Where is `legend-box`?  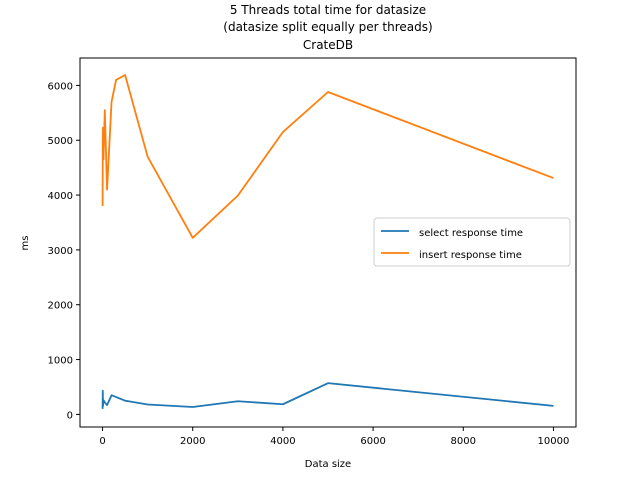
legend-box is located at coordinates (472, 242).